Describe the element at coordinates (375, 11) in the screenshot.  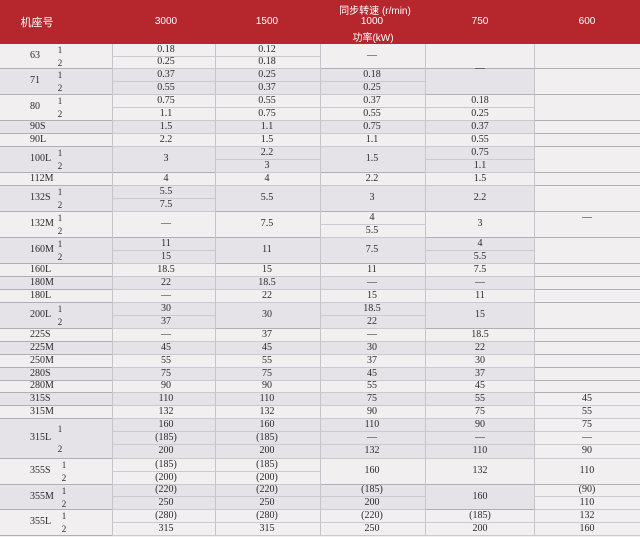
I see `synchronous-speed-heading: 同步转速 (r/min)` at that location.